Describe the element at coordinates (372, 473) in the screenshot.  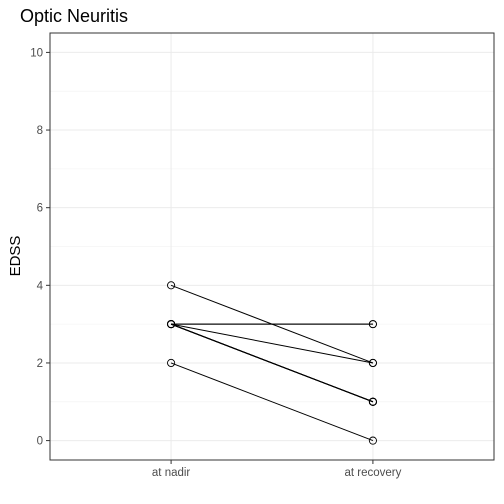
I see `x-tick-label: at recovery` at that location.